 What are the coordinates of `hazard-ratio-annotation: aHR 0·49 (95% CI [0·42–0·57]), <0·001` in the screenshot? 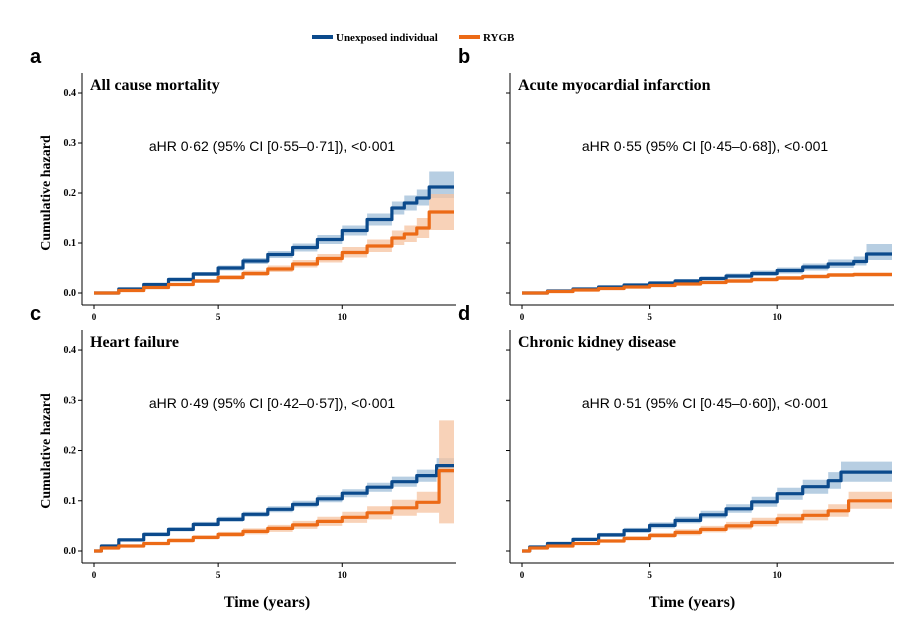 It's located at (272, 403).